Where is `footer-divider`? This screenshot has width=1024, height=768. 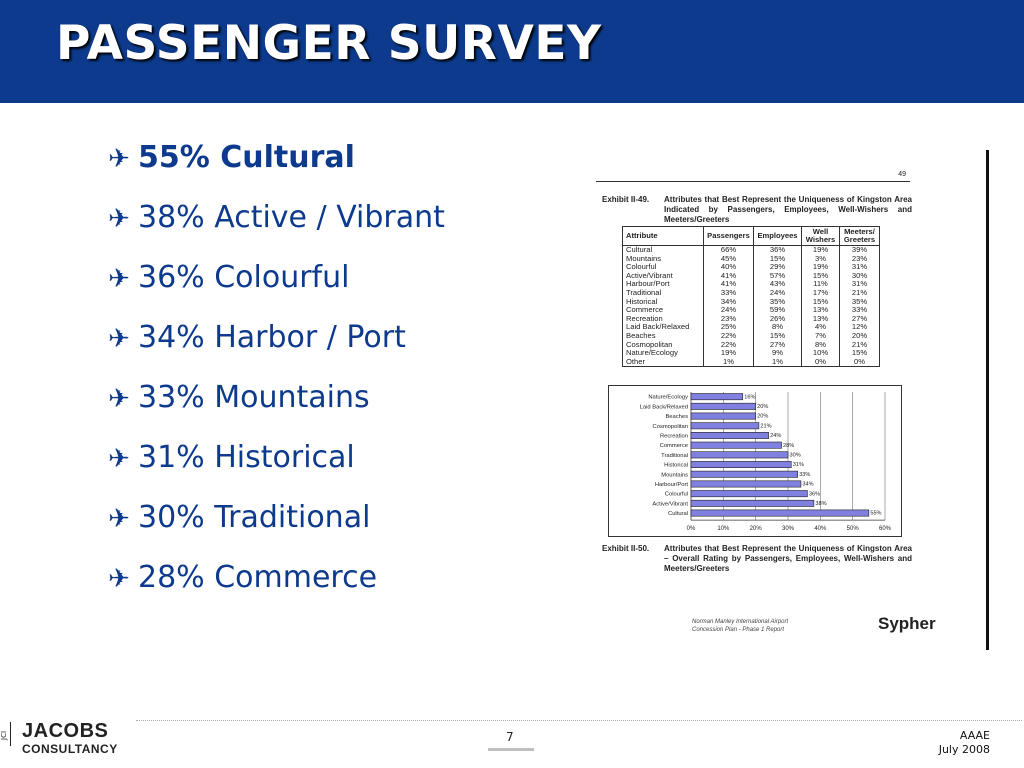
footer-divider is located at coordinates (579, 720).